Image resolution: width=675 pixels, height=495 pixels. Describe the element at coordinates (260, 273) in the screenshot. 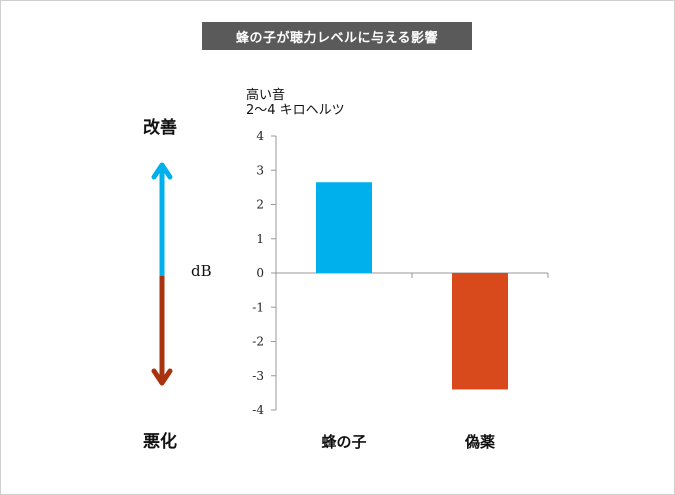

I see `y-tick-label: 0` at that location.